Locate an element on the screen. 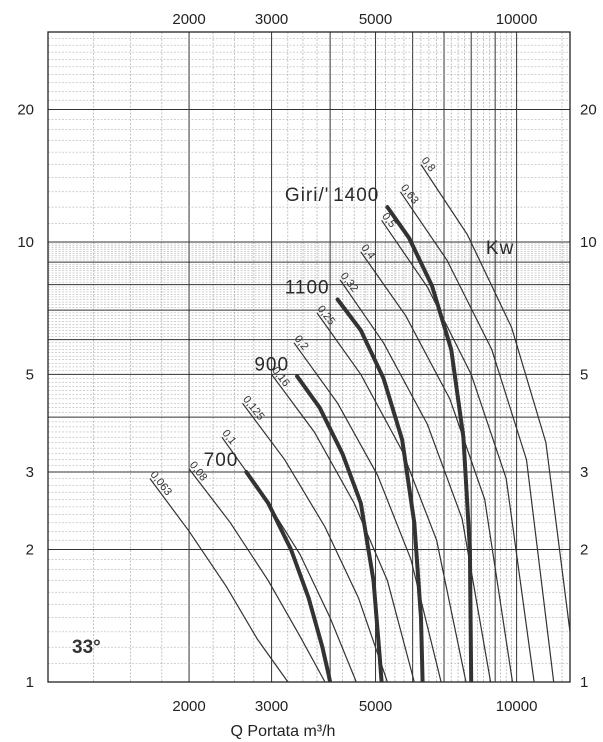 The height and width of the screenshot is (742, 603). y-tick-label-left: 3 is located at coordinates (30, 472).